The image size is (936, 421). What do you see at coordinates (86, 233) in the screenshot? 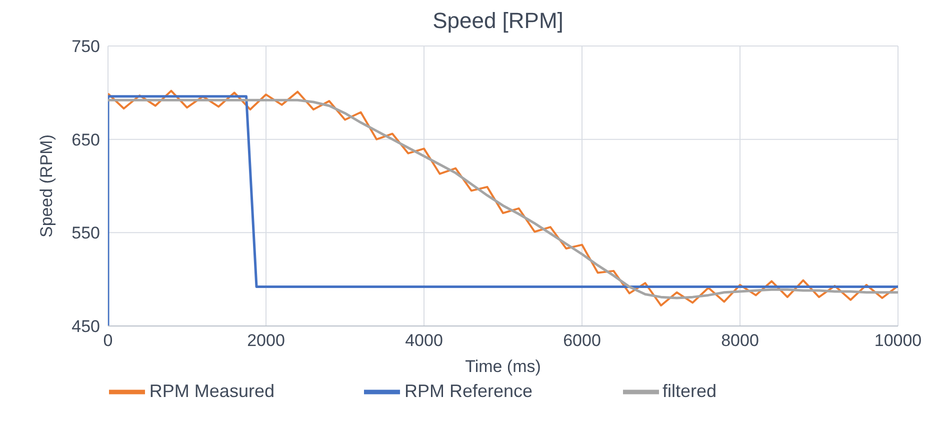
I see `y-tick-label: 550` at bounding box center [86, 233].